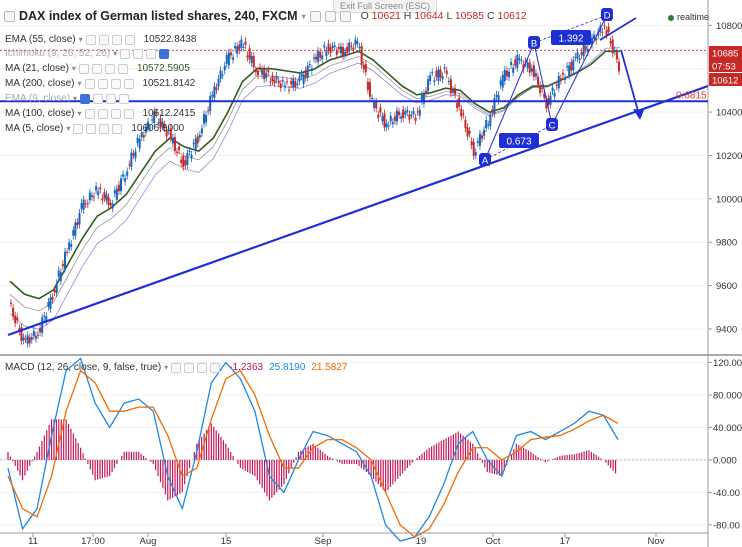 The image size is (742, 547). I want to click on macd-tick-label: 120.000, so click(727, 363).